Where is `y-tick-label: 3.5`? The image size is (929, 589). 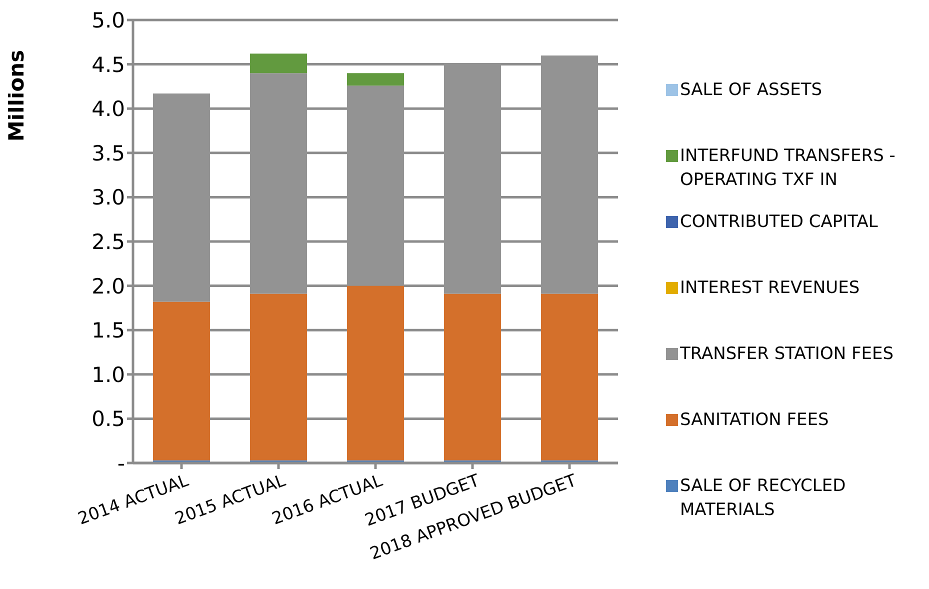
y-tick-label: 3.5 is located at coordinates (108, 153).